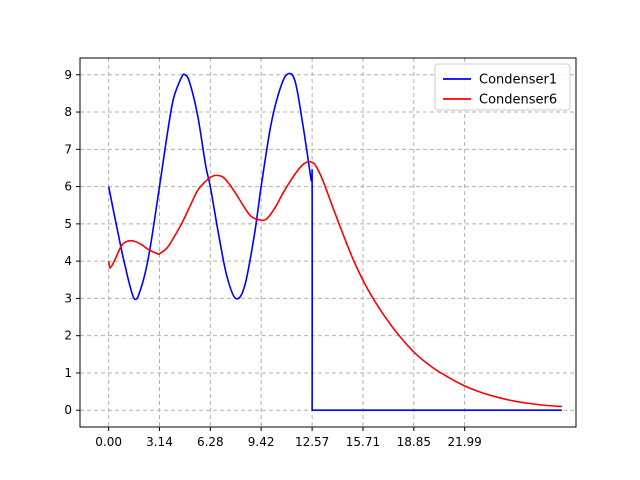 The height and width of the screenshot is (480, 640). I want to click on y-tick-label: 5, so click(68, 224).